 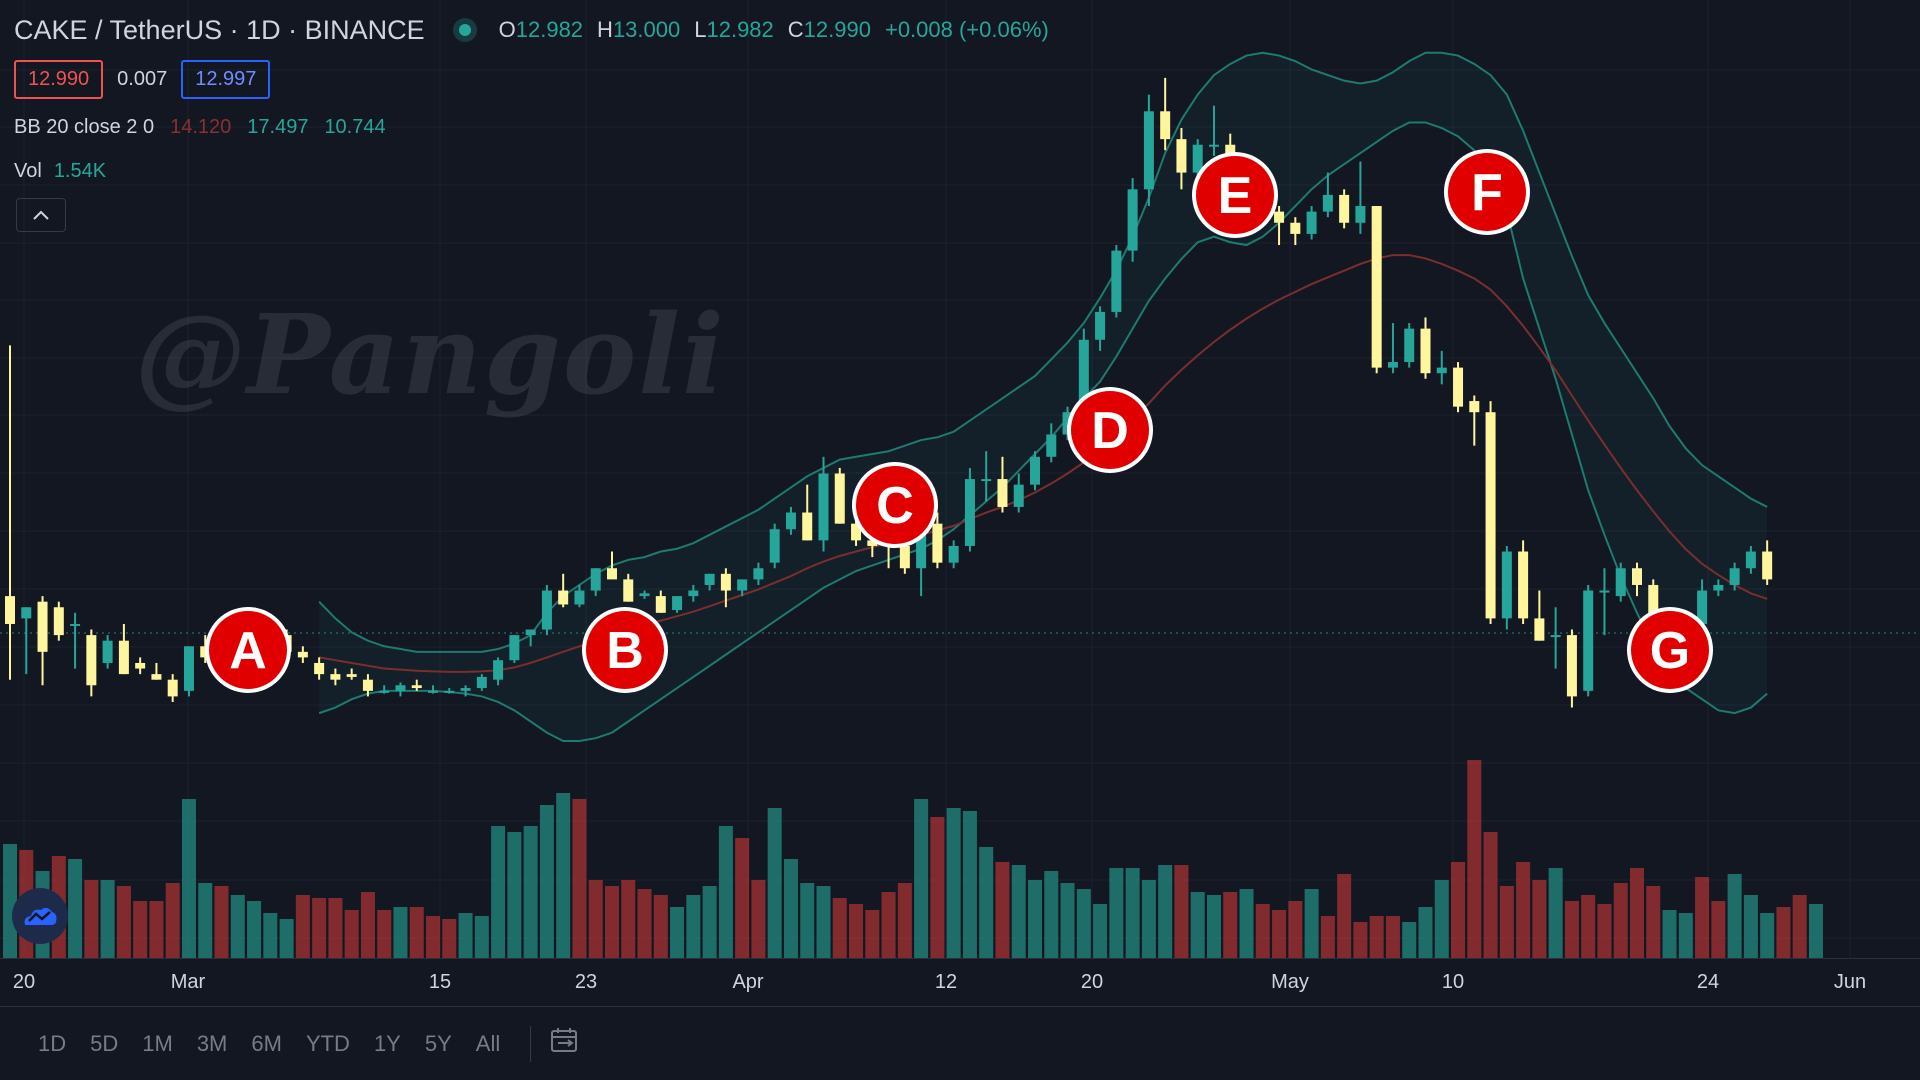 I want to click on marker-label: B, so click(x=625, y=651).